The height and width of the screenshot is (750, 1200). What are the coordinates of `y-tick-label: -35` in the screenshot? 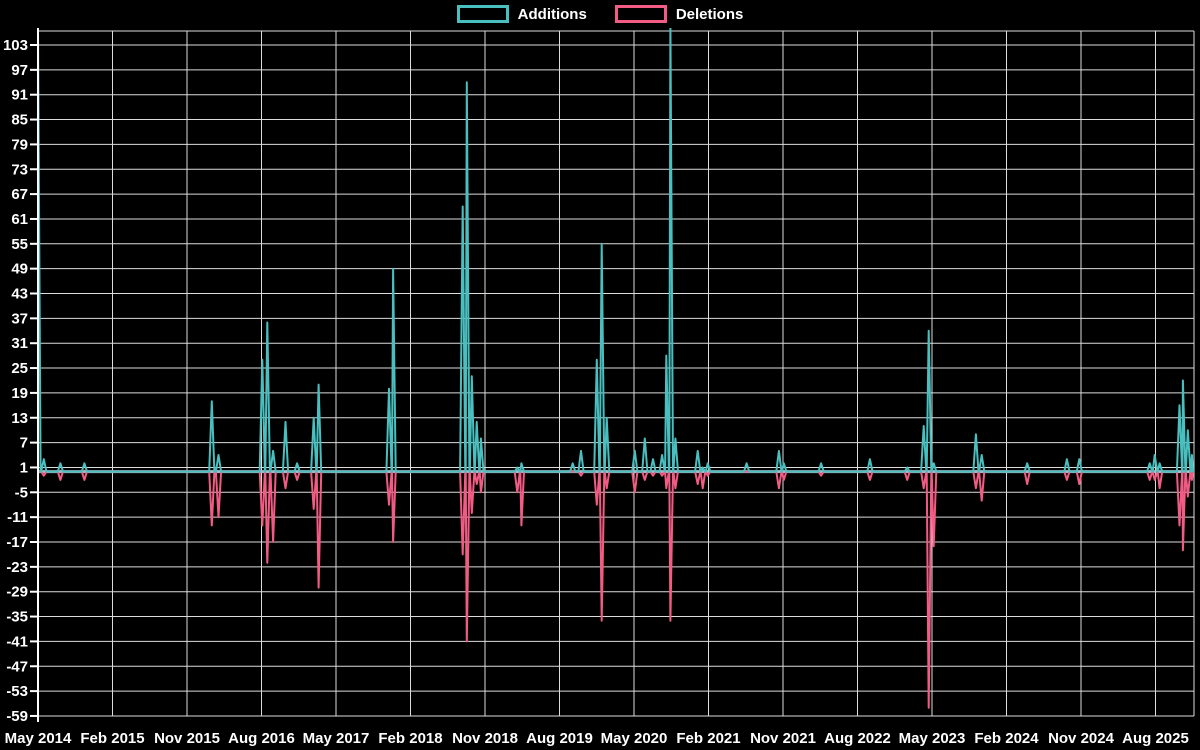 It's located at (17, 617).